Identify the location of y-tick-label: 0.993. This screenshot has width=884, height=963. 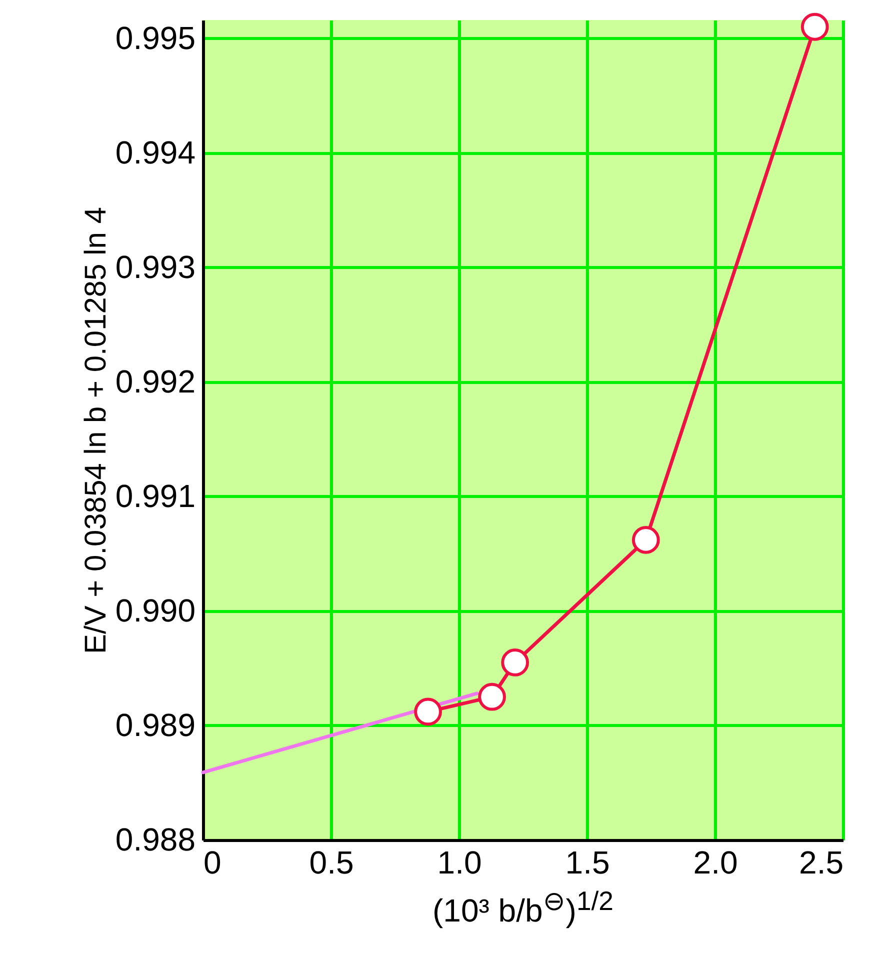
(155, 266).